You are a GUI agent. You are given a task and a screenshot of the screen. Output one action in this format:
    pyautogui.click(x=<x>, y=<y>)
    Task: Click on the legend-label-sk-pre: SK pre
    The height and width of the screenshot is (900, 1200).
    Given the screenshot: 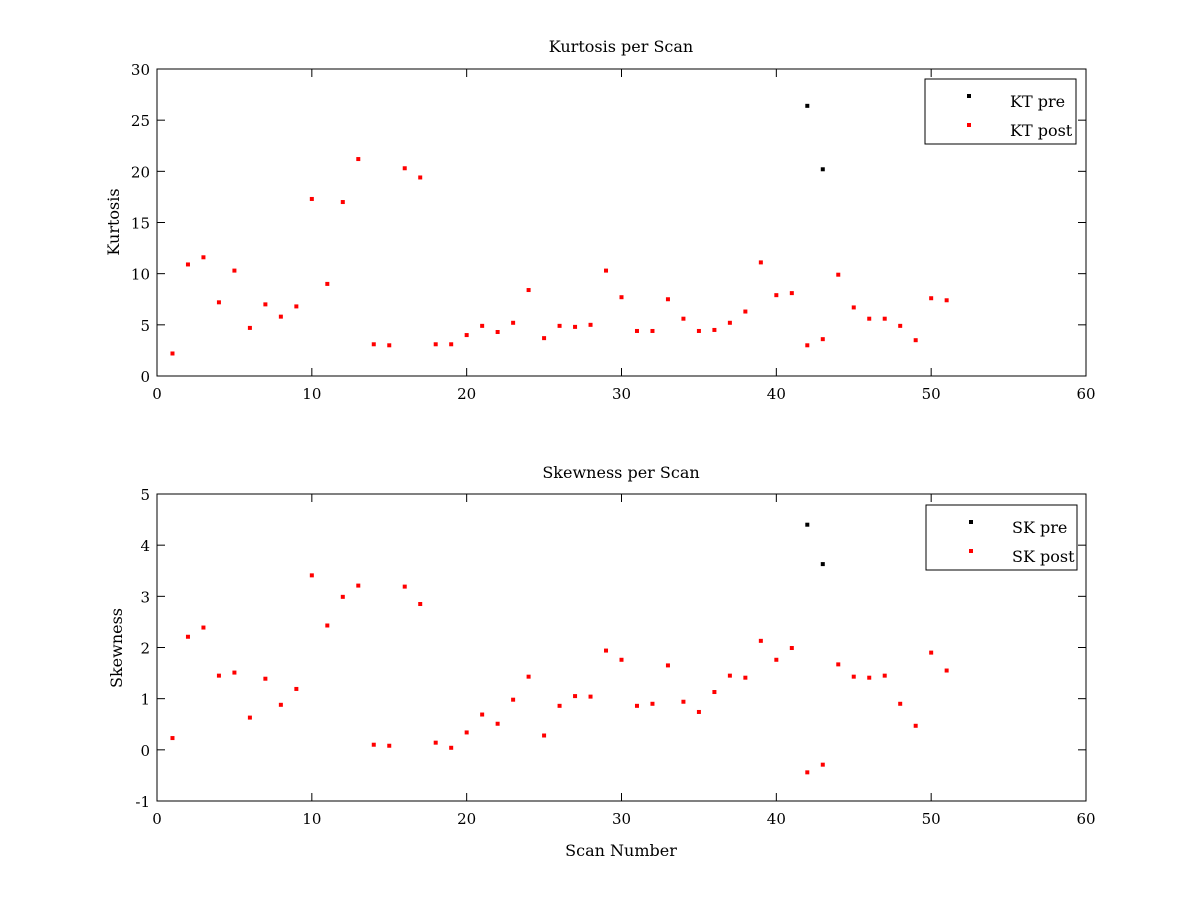 What is the action you would take?
    pyautogui.click(x=1039, y=527)
    